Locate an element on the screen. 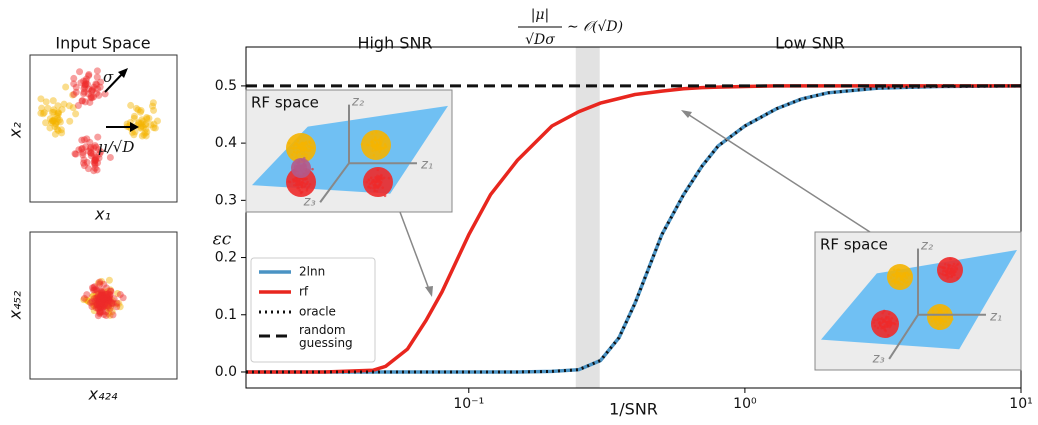  rf-dot is located at coordinates (312, 169).